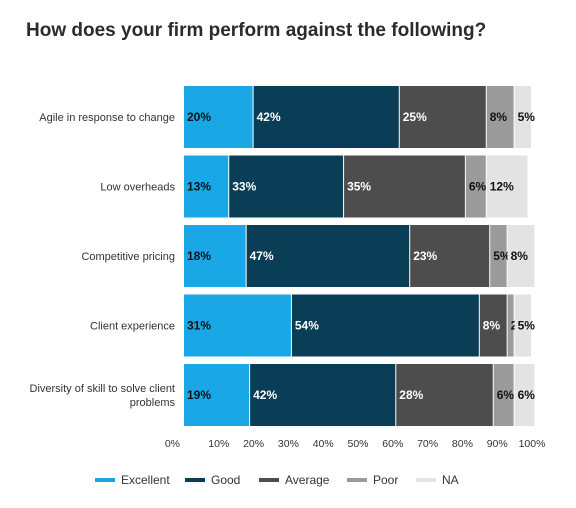  Describe the element at coordinates (218, 444) in the screenshot. I see `x-tick-label: 10%` at that location.